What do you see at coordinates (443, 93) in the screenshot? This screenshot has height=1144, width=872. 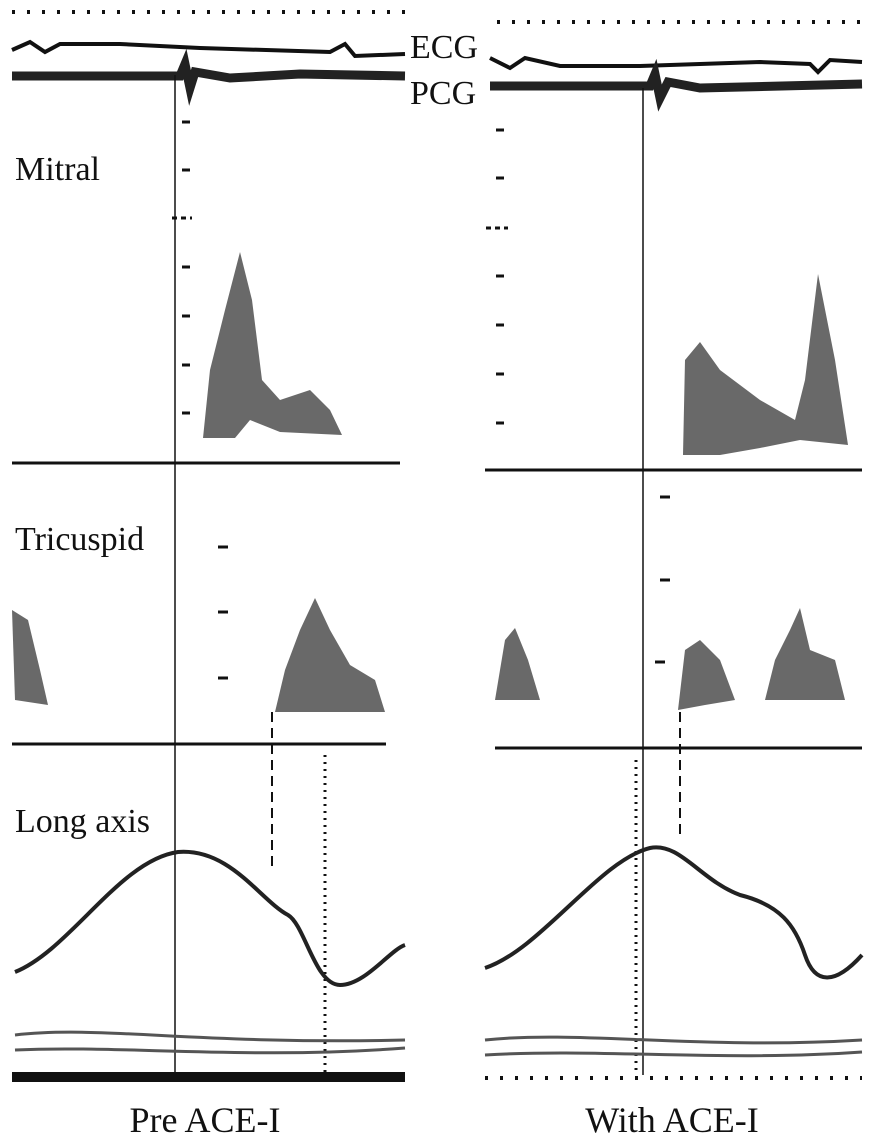 I see `trace-label: PCG` at bounding box center [443, 93].